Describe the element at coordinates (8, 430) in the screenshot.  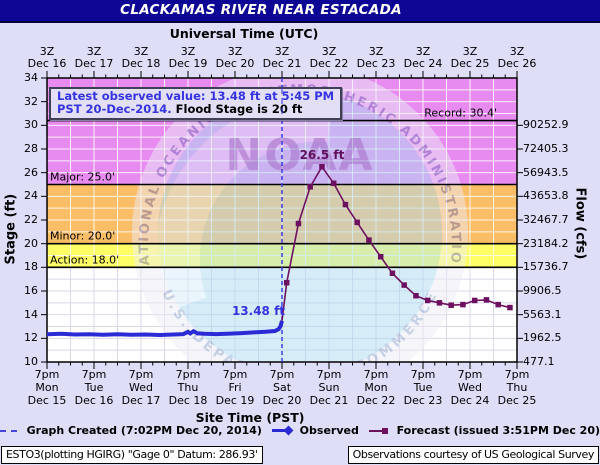
I see `graph-created-line-swatch` at that location.